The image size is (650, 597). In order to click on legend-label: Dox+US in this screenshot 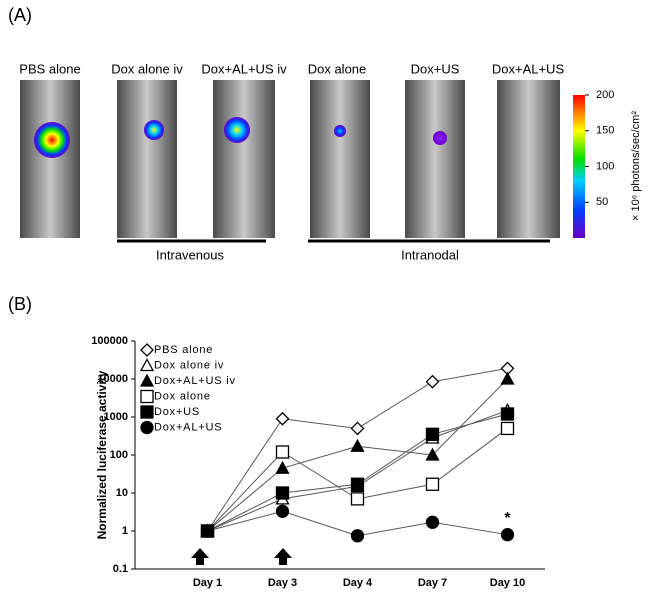, I will do `click(177, 412)`.